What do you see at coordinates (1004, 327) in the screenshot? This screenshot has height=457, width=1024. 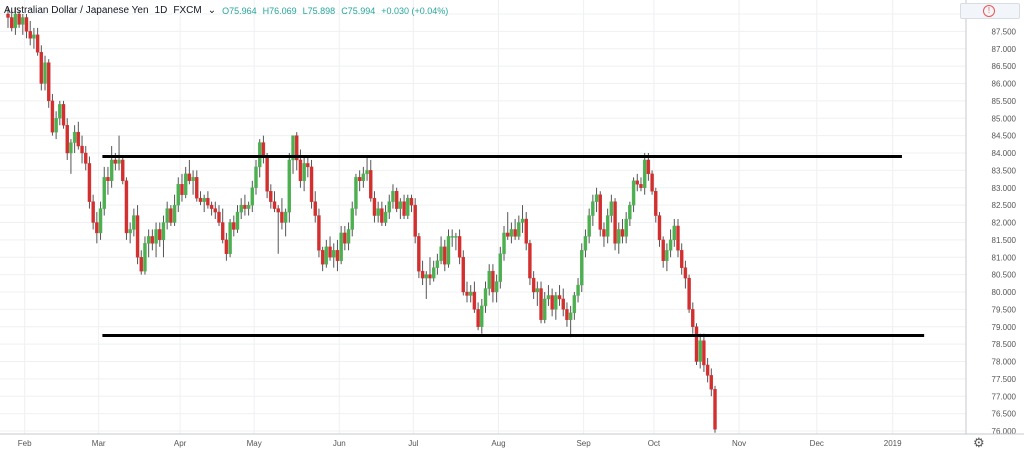 I see `y-tick-label: 79.000` at bounding box center [1004, 327].